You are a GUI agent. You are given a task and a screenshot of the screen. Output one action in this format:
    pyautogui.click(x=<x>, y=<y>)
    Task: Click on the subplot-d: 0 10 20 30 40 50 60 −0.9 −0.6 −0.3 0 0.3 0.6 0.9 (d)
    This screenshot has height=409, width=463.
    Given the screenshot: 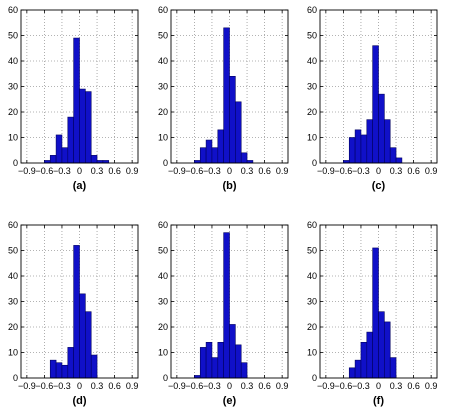 What is the action you would take?
    pyautogui.click(x=73, y=313)
    